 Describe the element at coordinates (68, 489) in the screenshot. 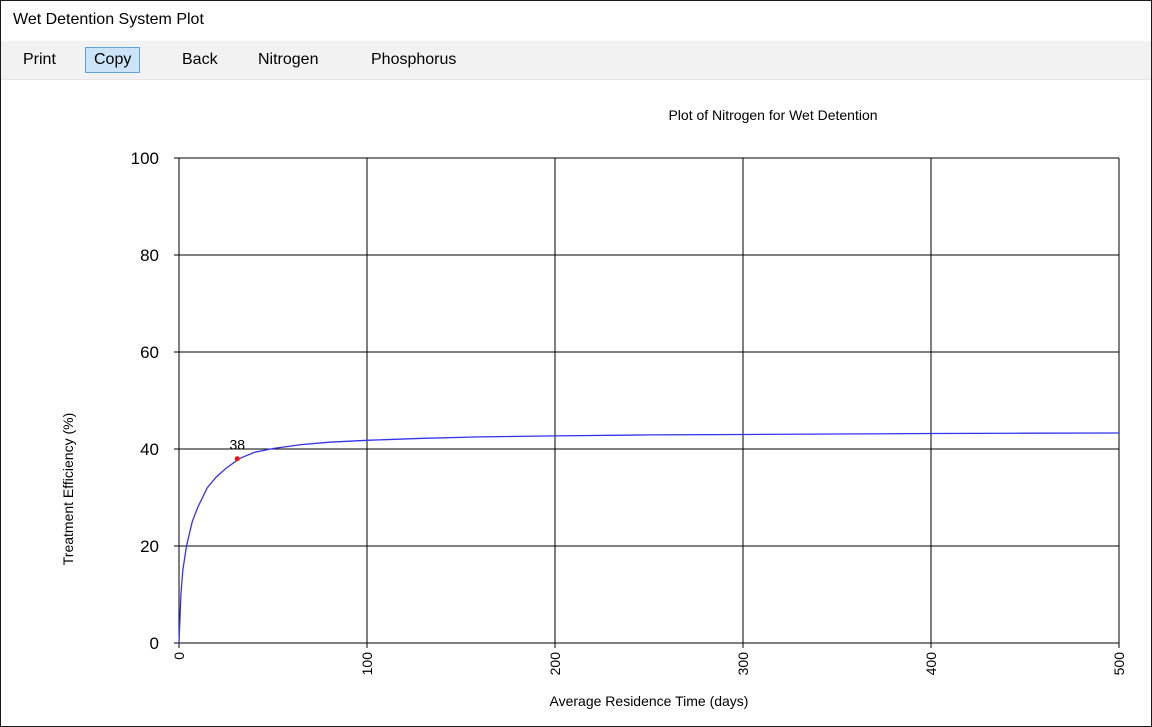

I see `y-axis-label: Treatment Efficiency (%)` at that location.